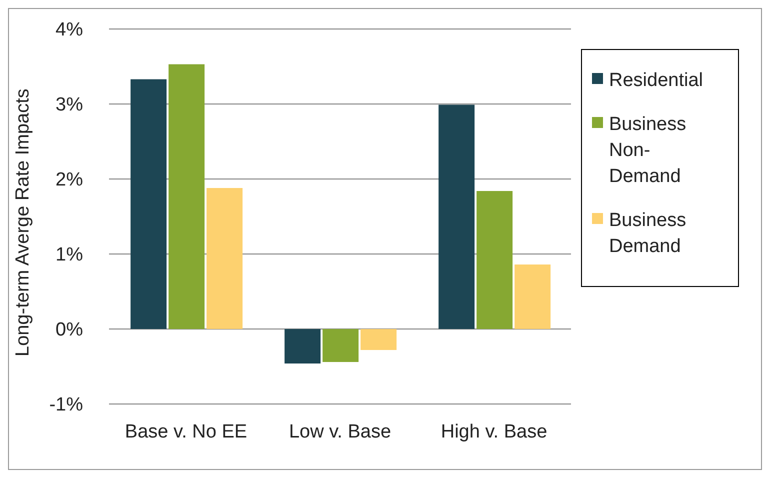 The height and width of the screenshot is (487, 770). What do you see at coordinates (648, 234) in the screenshot?
I see `legend-label: Business Demand` at bounding box center [648, 234].